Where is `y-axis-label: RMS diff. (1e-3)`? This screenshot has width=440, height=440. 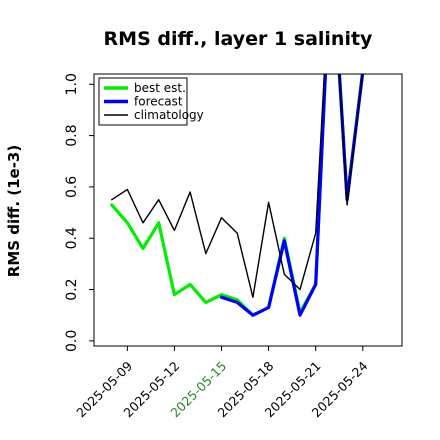
y-axis-label: RMS diff. (1e-3) is located at coordinates (14, 211).